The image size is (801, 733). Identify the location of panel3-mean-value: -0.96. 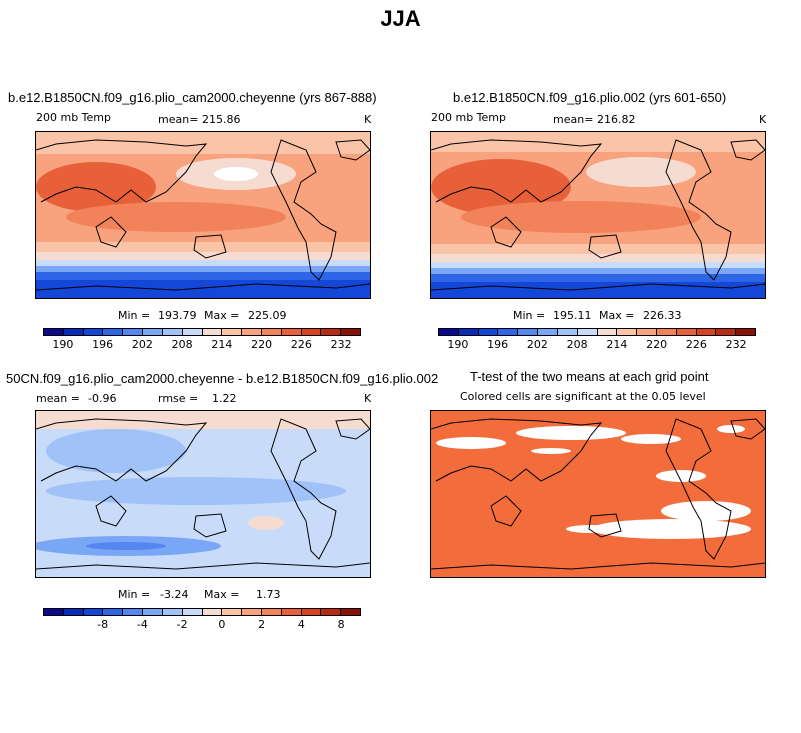
(102, 398).